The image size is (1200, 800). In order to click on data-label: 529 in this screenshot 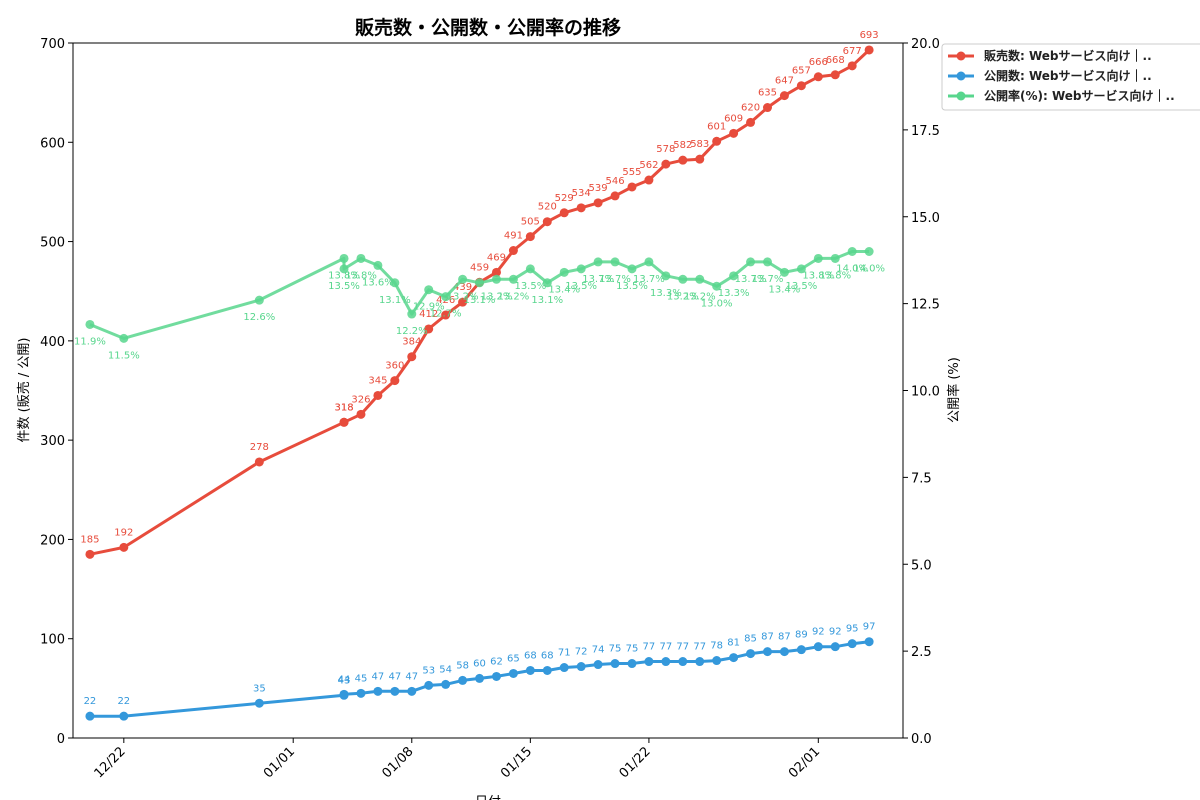, I will do `click(564, 198)`.